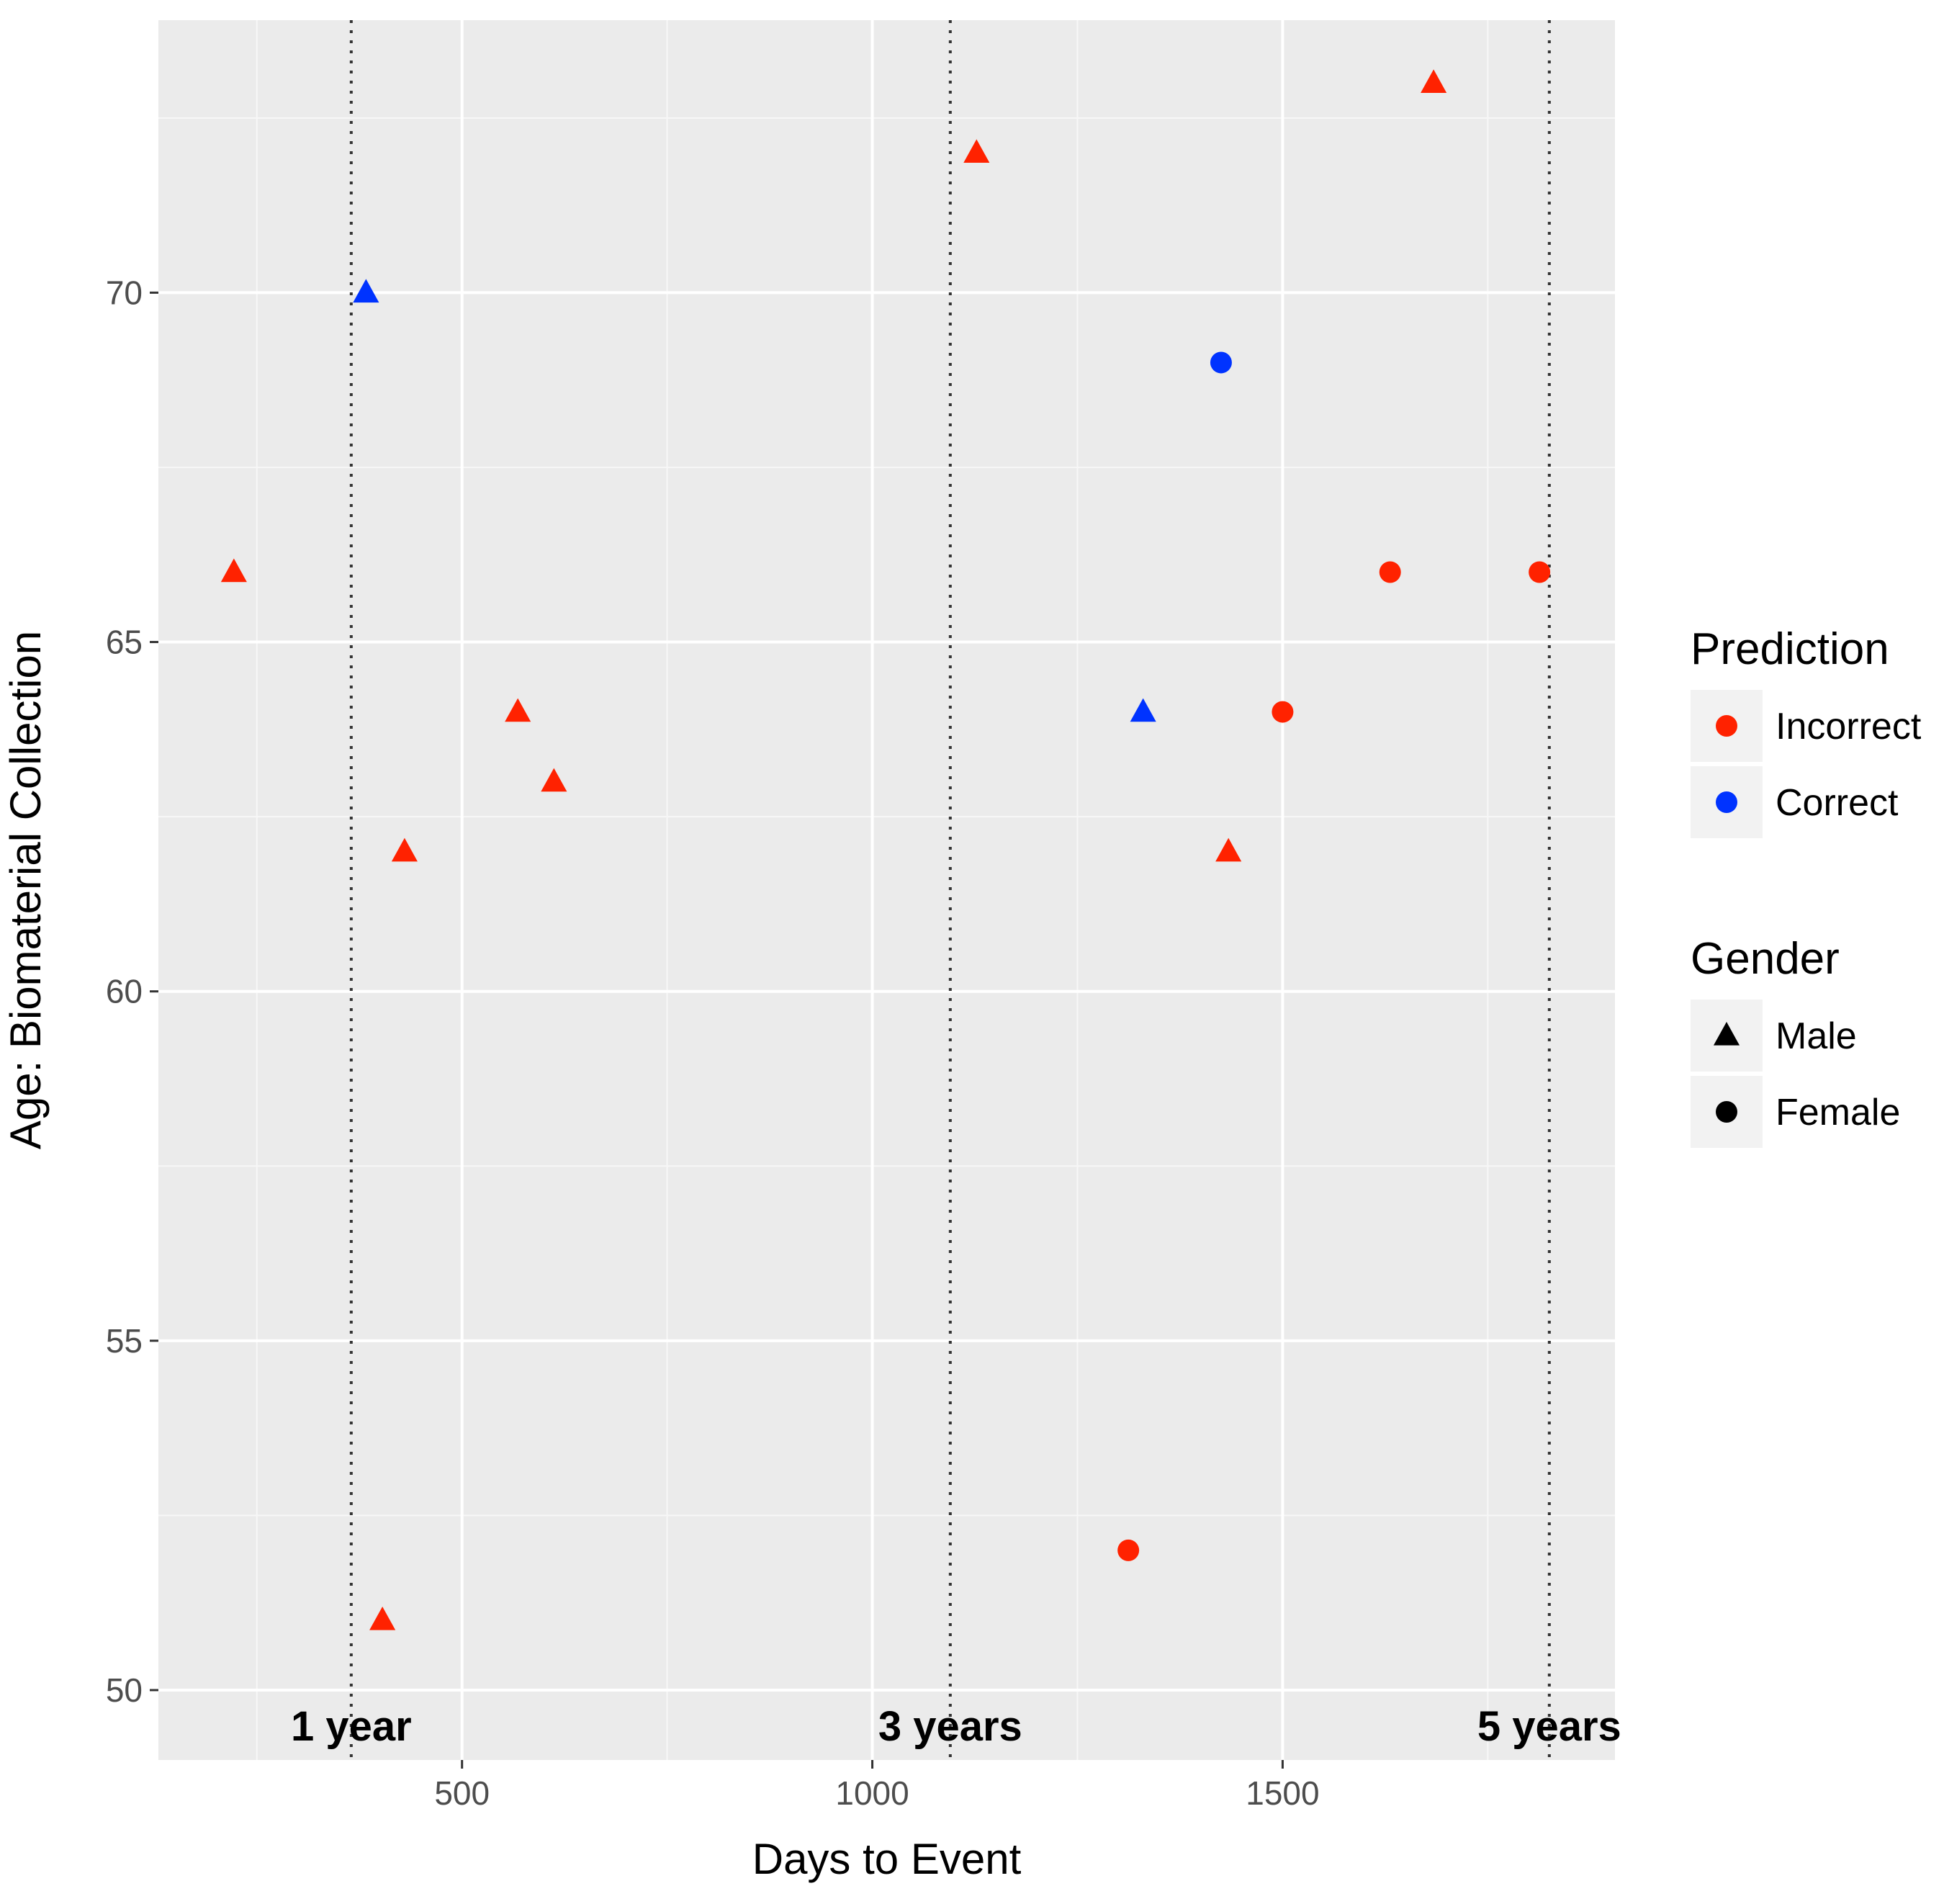  I want to click on y-tick-label: 55, so click(124, 1341).